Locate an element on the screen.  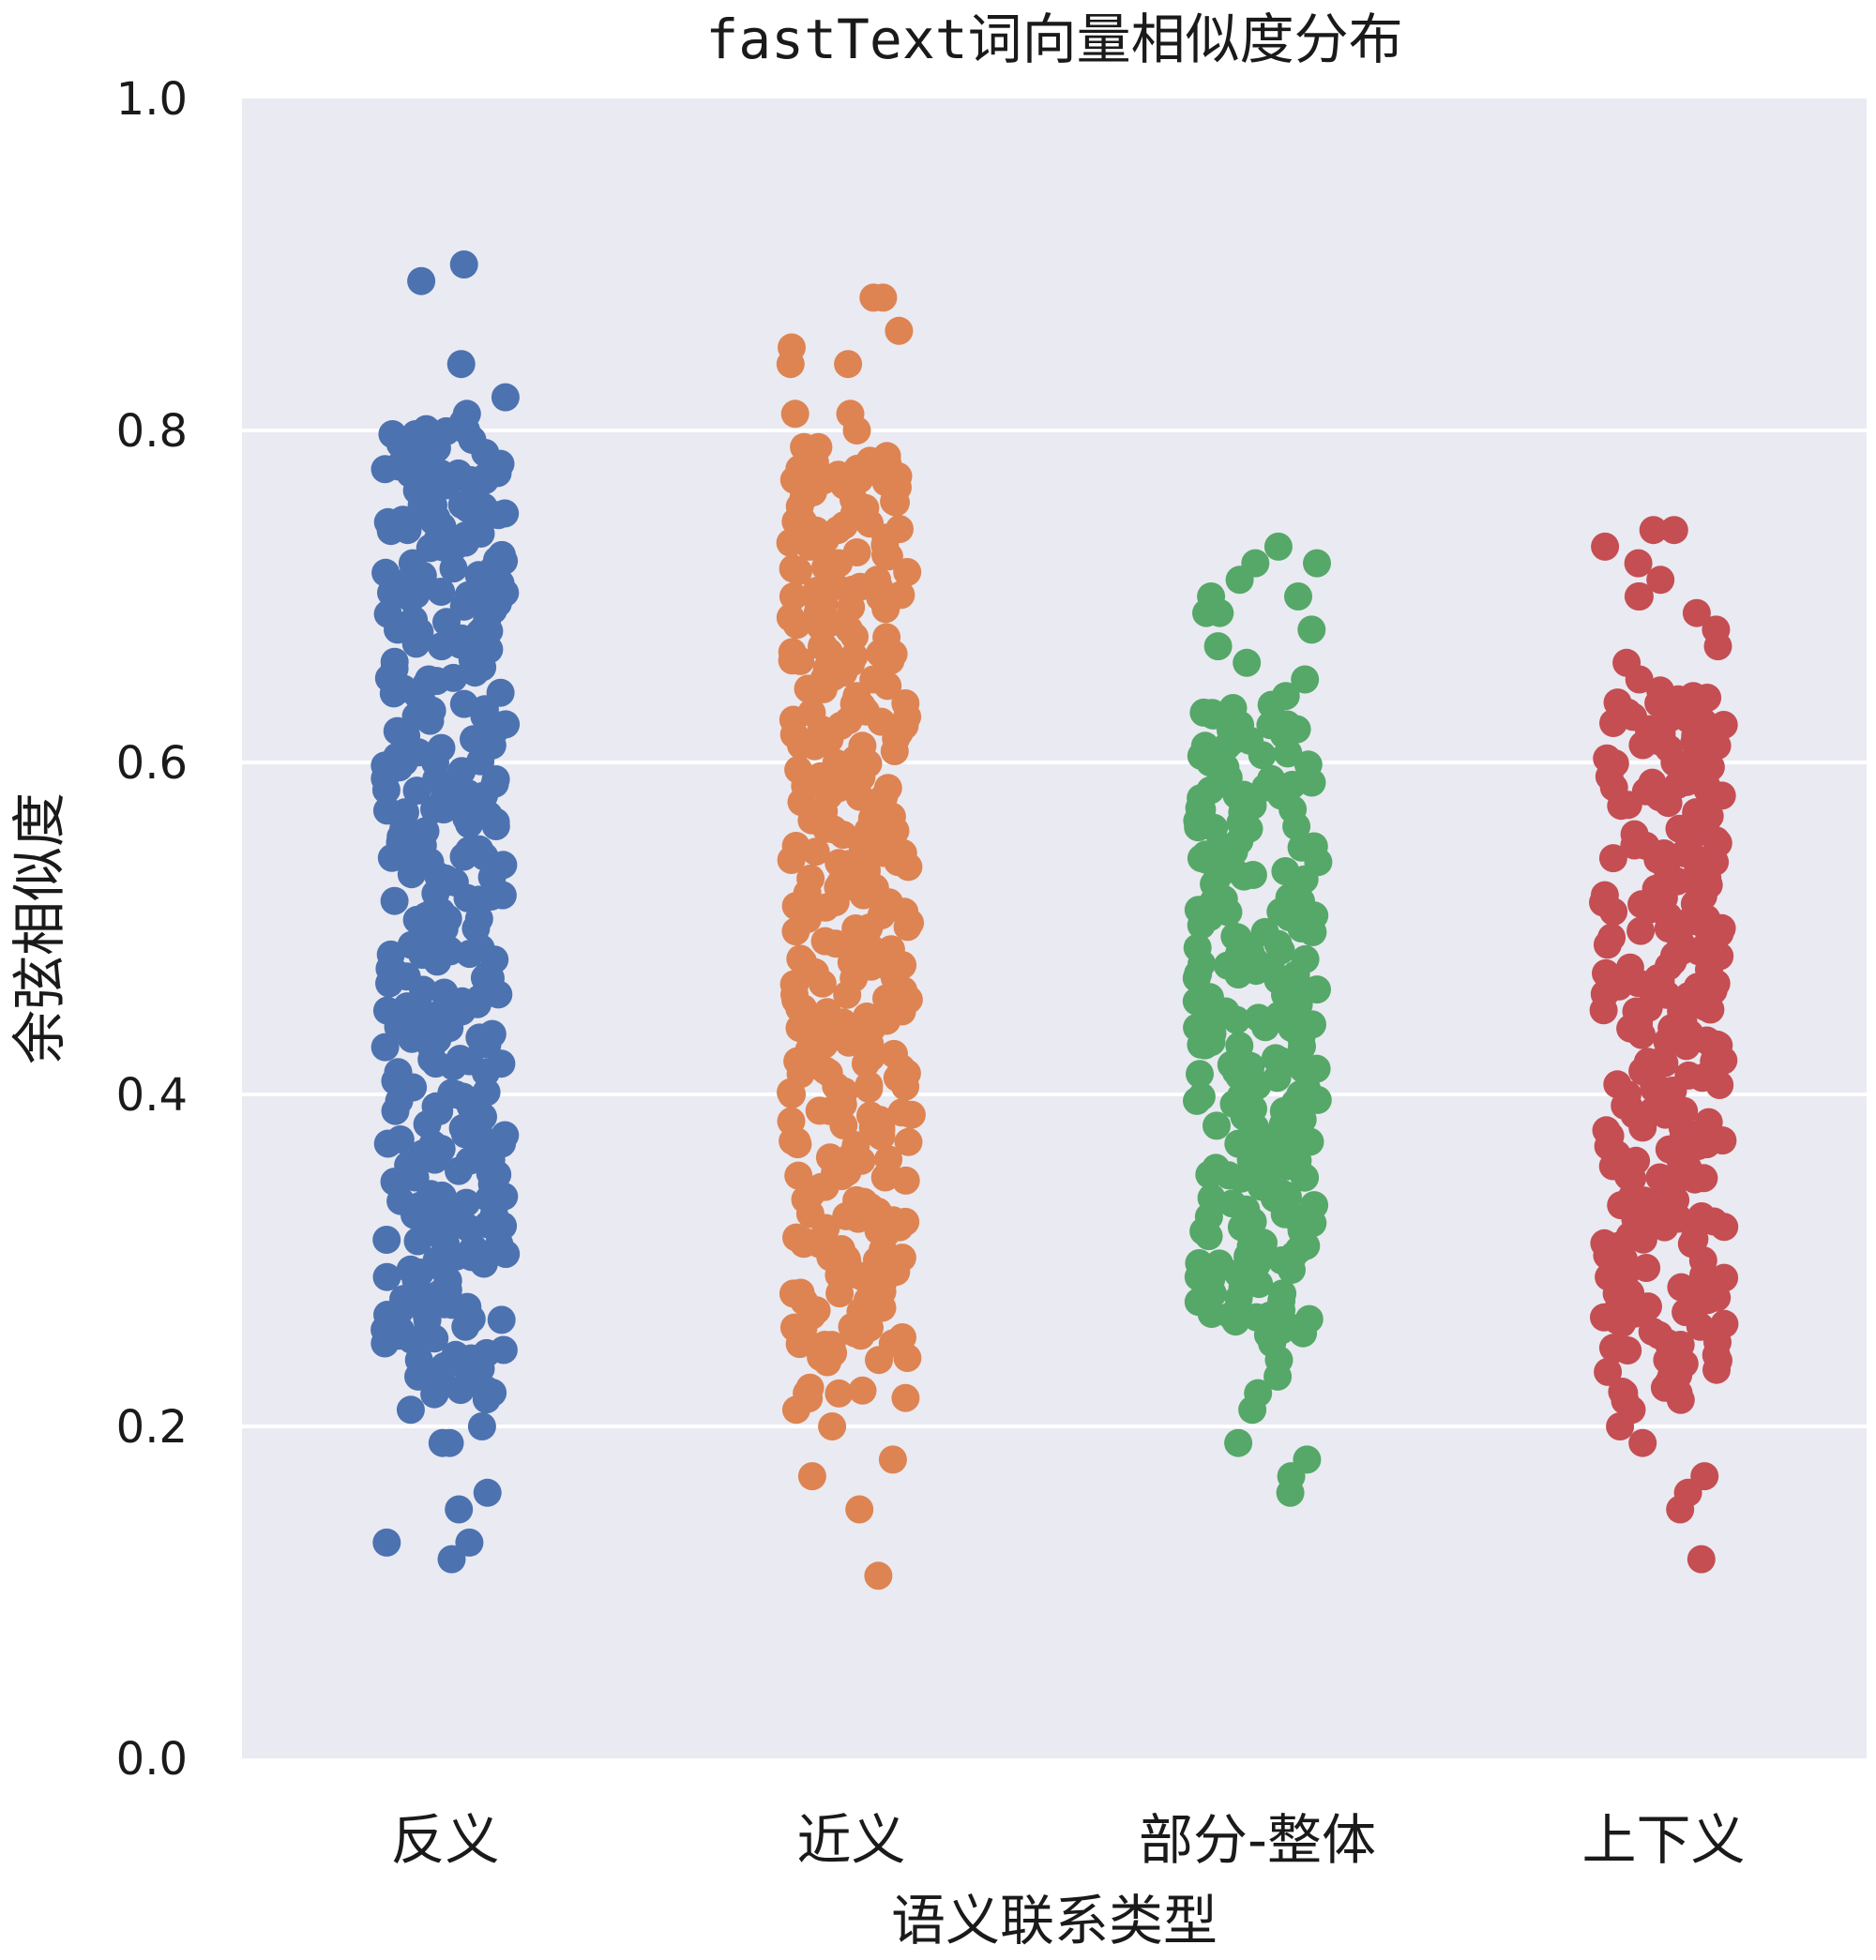
y-tick-labels: 0.0 0.2 0.4 0.6 0.8 1.0 is located at coordinates (152, 929).